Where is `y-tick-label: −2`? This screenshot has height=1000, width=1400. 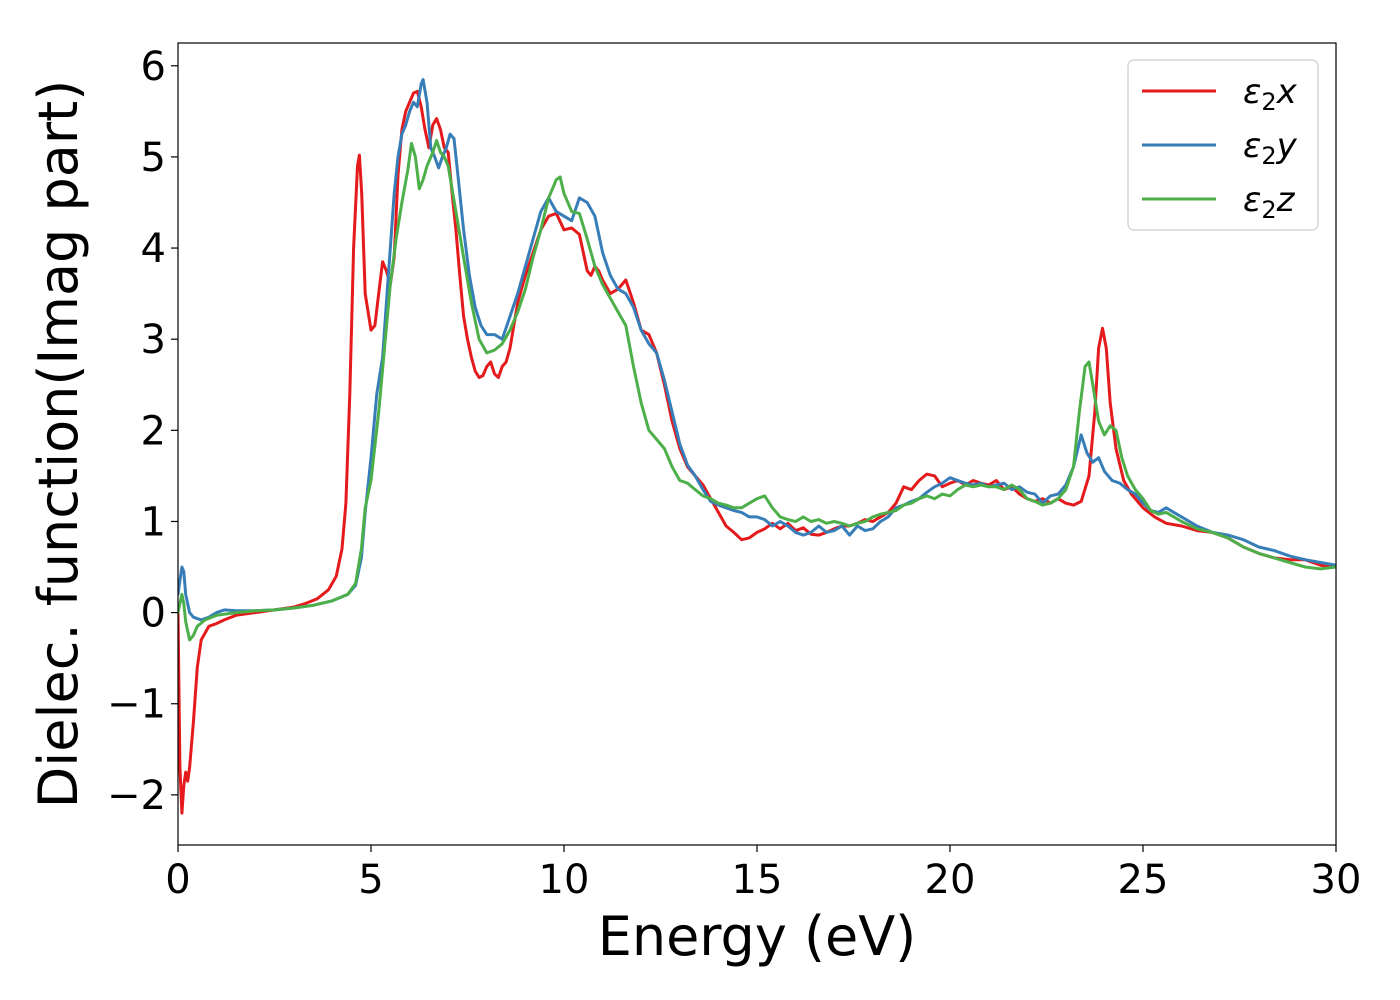 y-tick-label: −2 is located at coordinates (136, 796).